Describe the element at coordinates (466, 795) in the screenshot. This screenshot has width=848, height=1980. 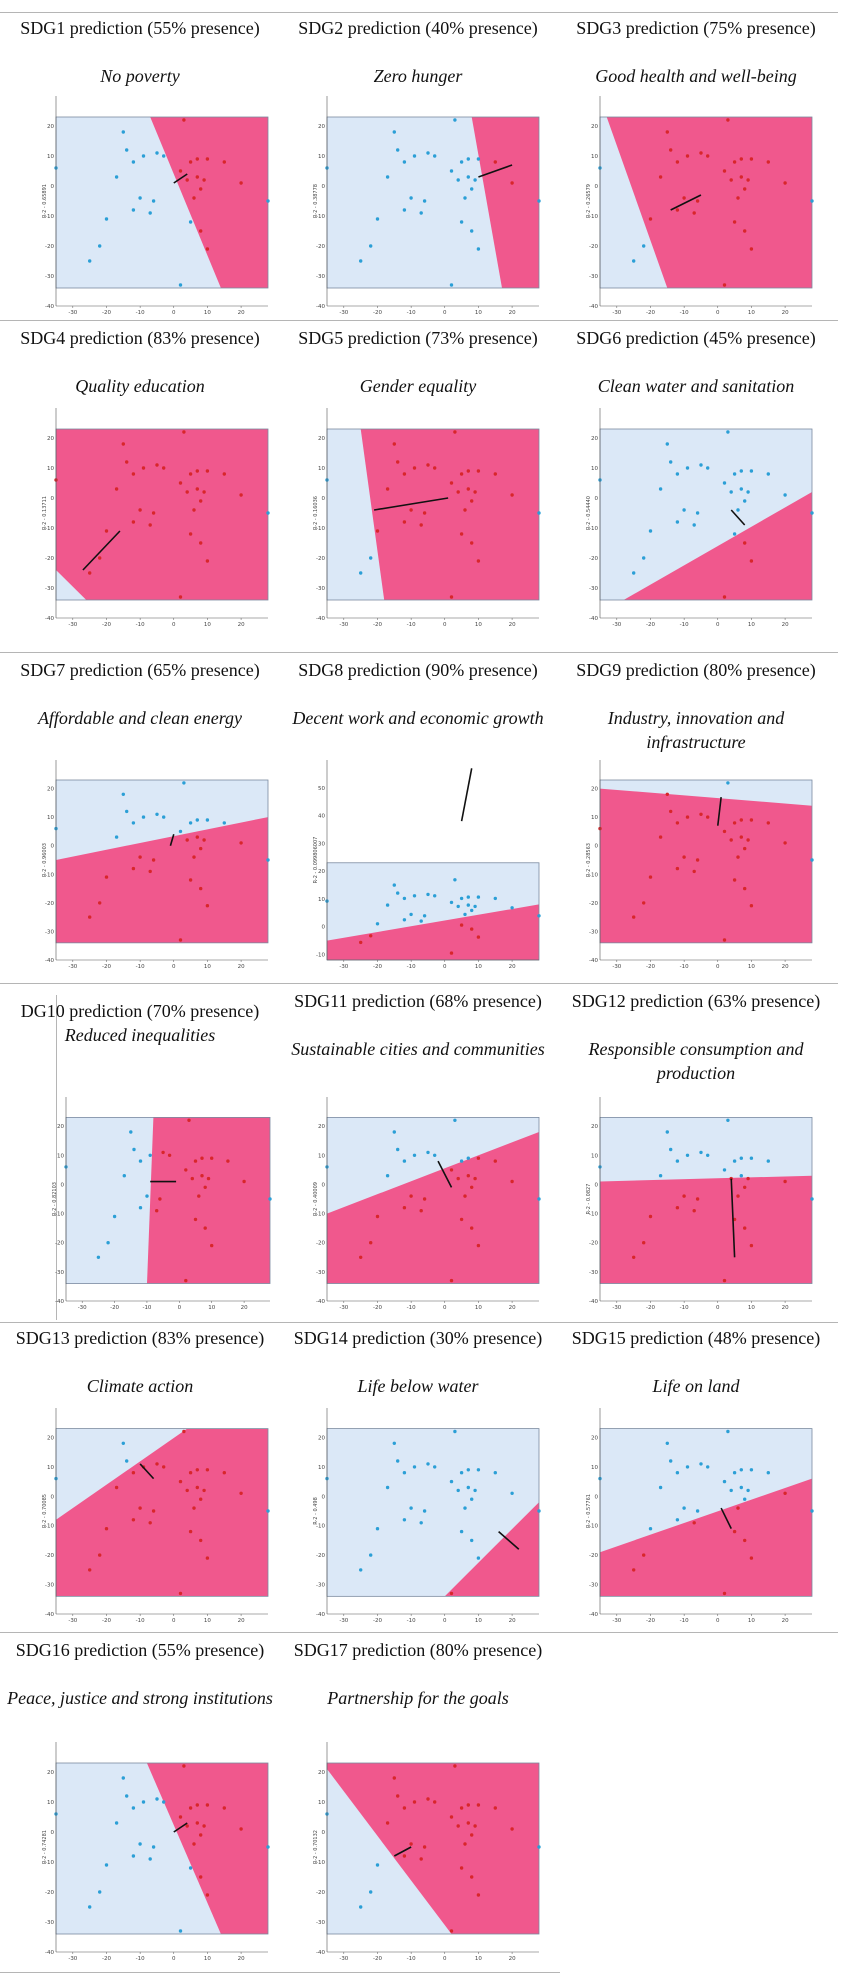
I see `boundary-normal` at that location.